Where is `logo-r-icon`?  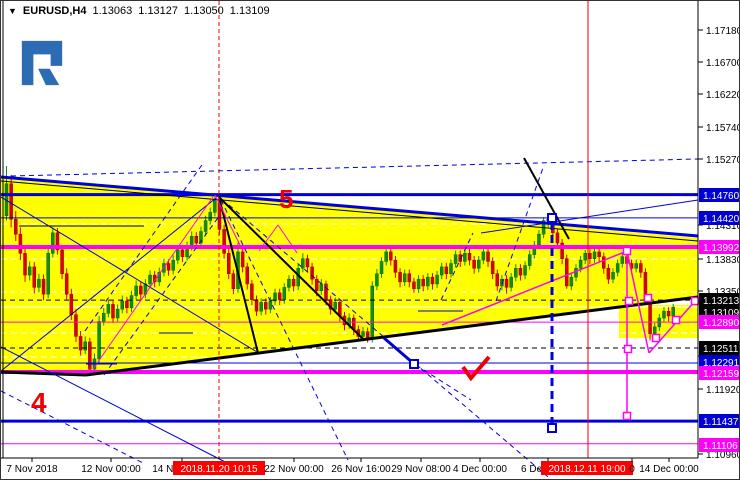
logo-r-icon is located at coordinates (42, 63).